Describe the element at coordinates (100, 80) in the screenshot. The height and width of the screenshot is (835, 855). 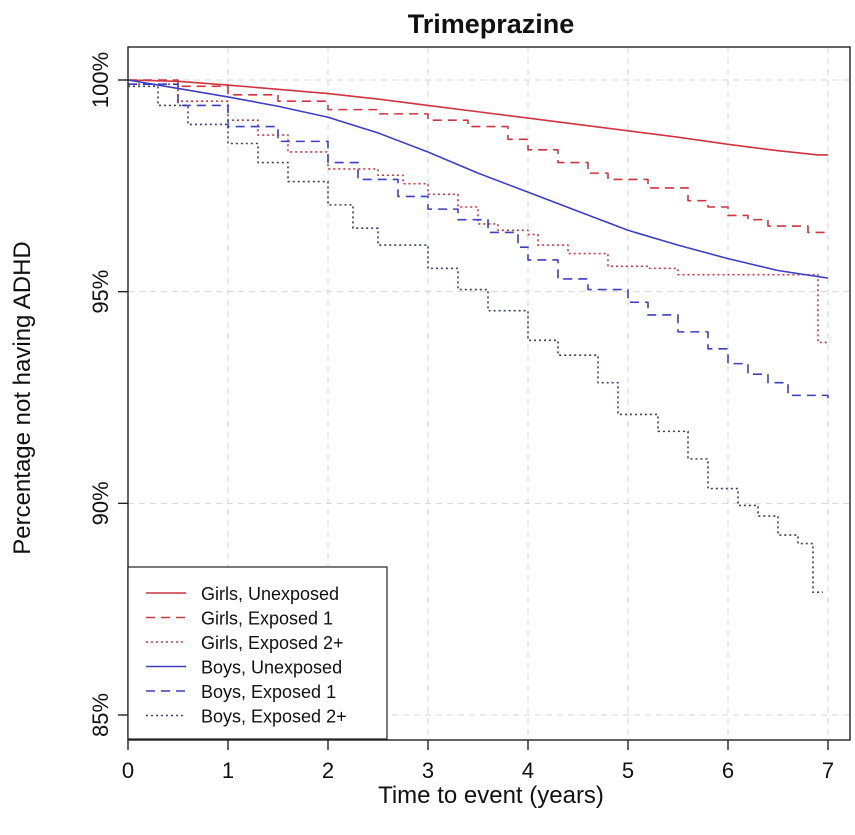
I see `y-tick-label: 100%` at that location.